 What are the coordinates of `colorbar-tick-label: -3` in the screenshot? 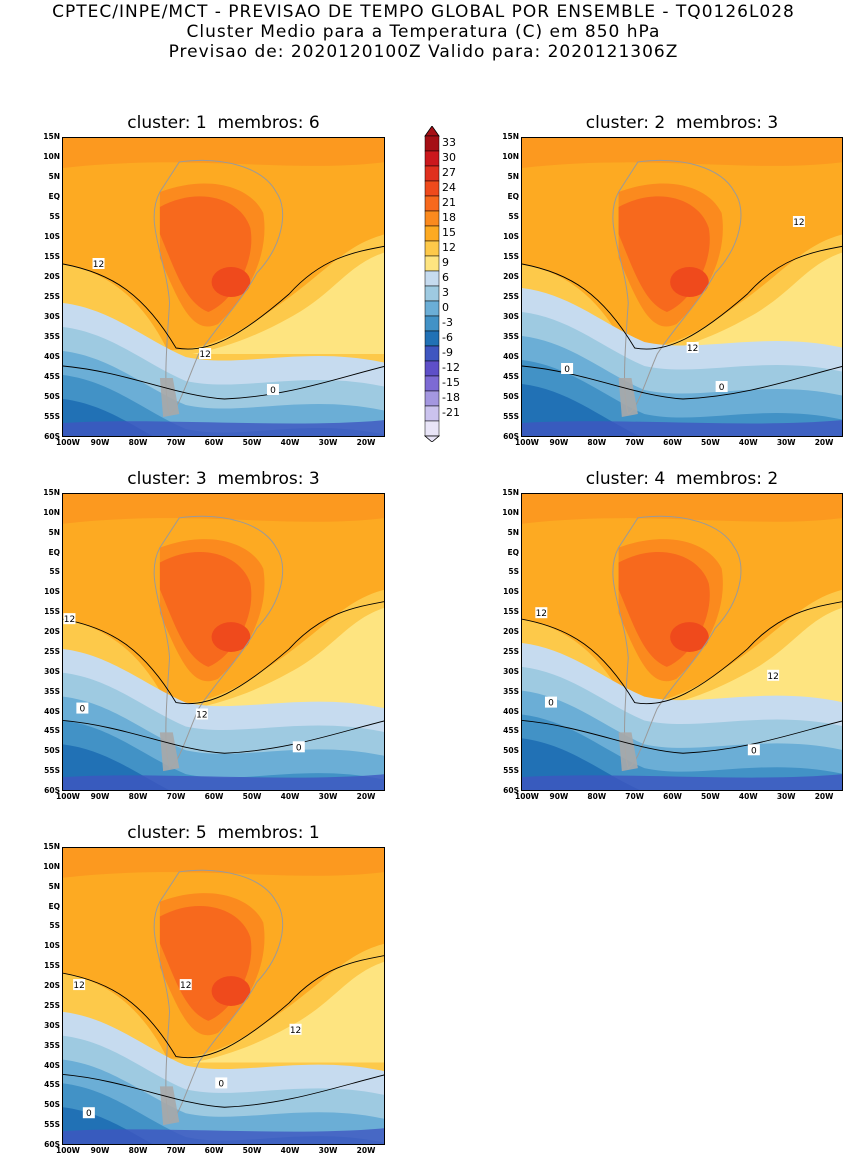 It's located at (447, 322).